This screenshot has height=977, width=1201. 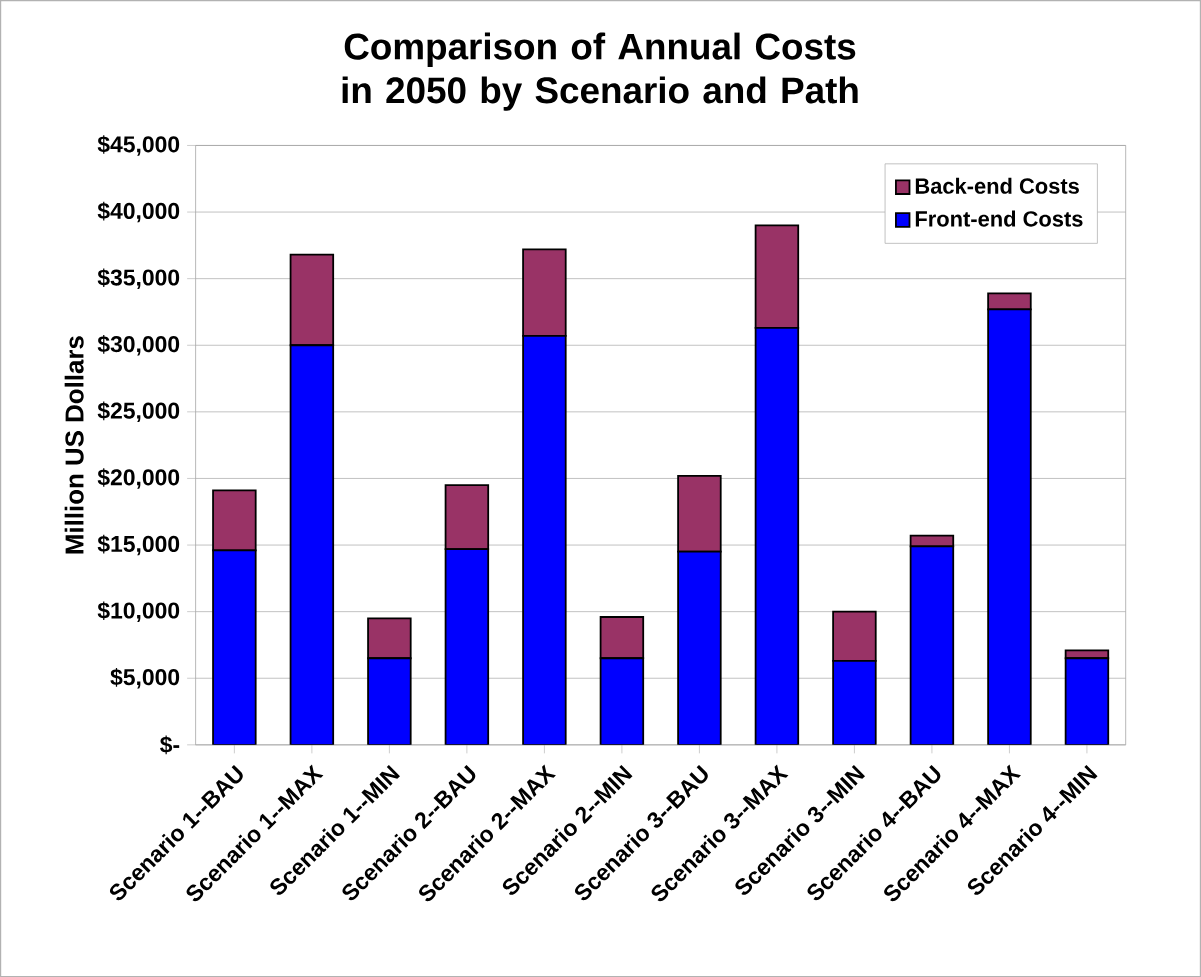 I want to click on legend-label: Back-end Costs, so click(x=997, y=185).